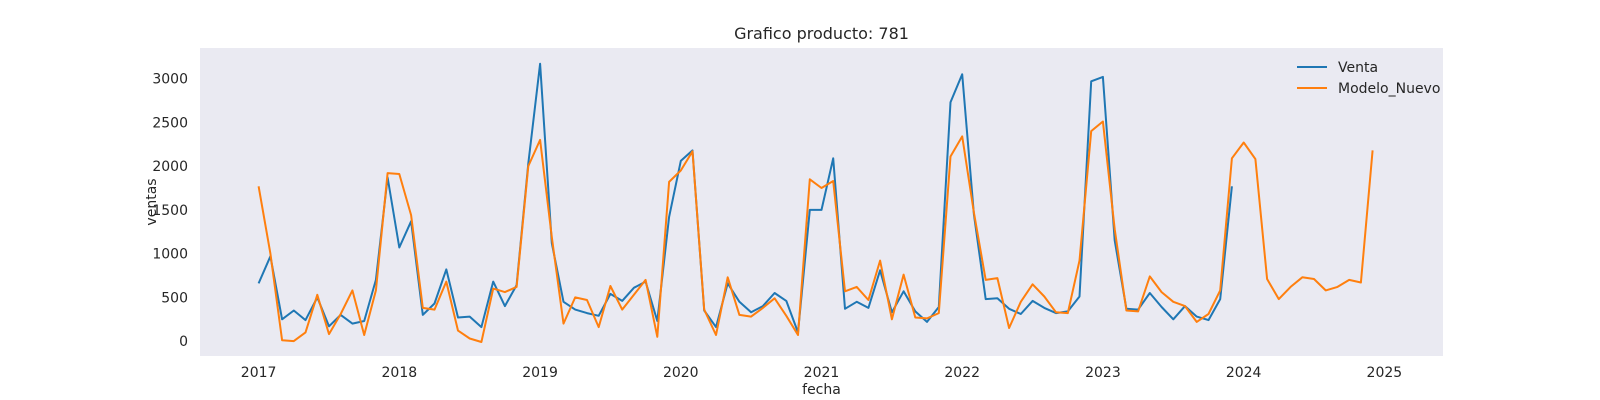  Describe the element at coordinates (821, 390) in the screenshot. I see `x-axis-label: fecha` at that location.